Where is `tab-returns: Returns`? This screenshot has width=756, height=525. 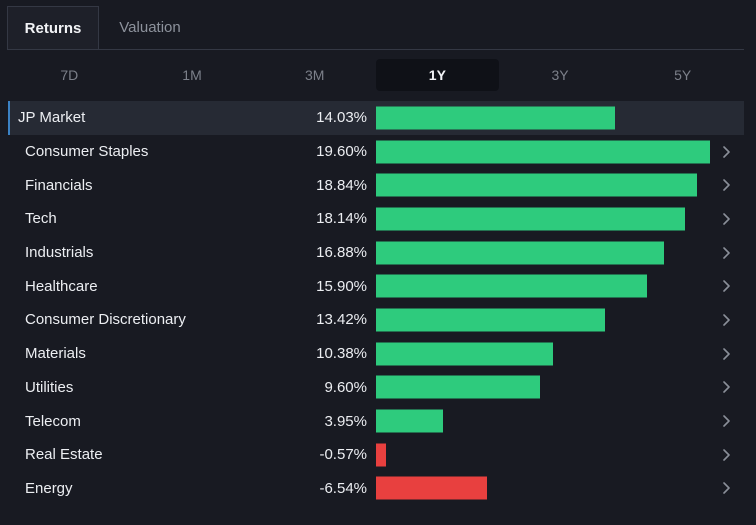 tab-returns: Returns is located at coordinates (53, 27).